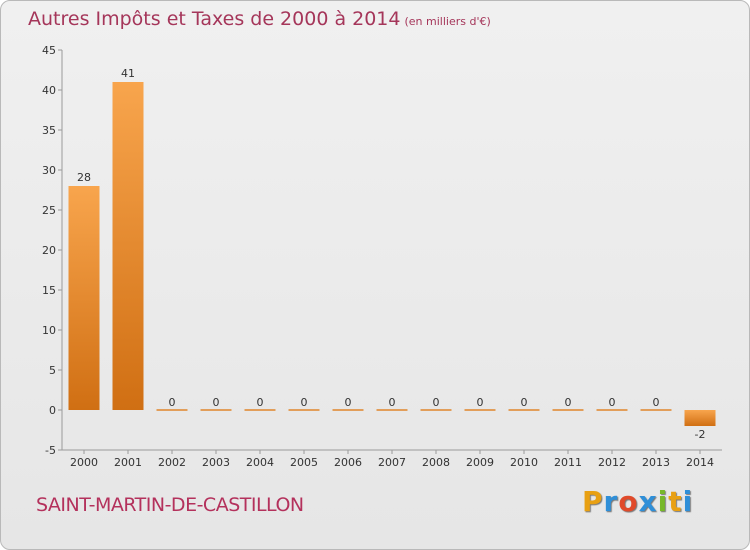 Image resolution: width=750 pixels, height=550 pixels. I want to click on logo-letter: t, so click(675, 501).